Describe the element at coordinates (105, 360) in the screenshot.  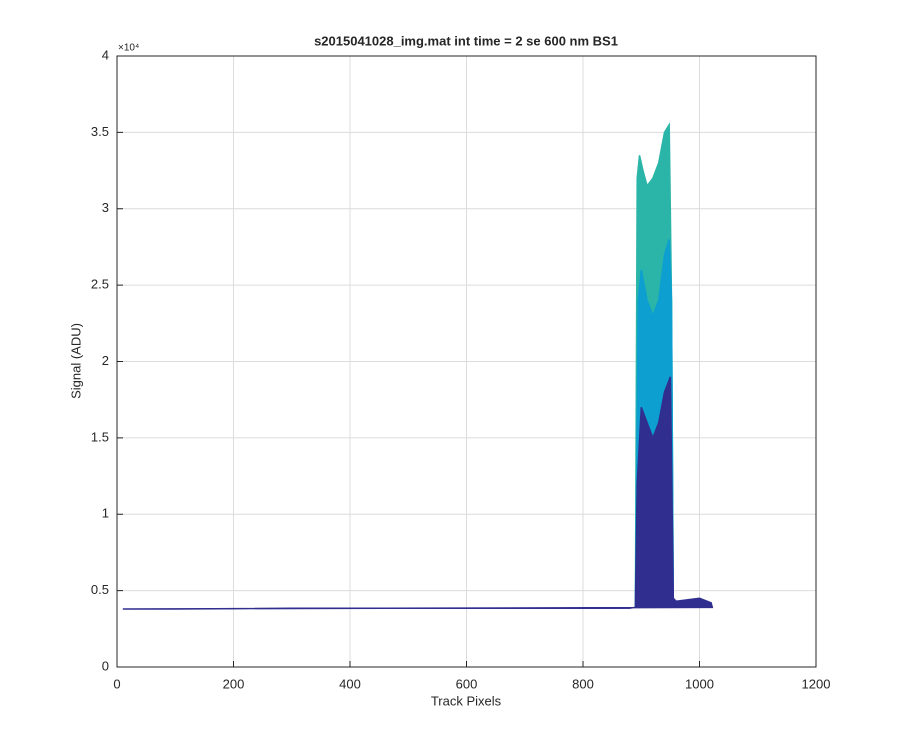
I see `y-tick-label: 2` at that location.